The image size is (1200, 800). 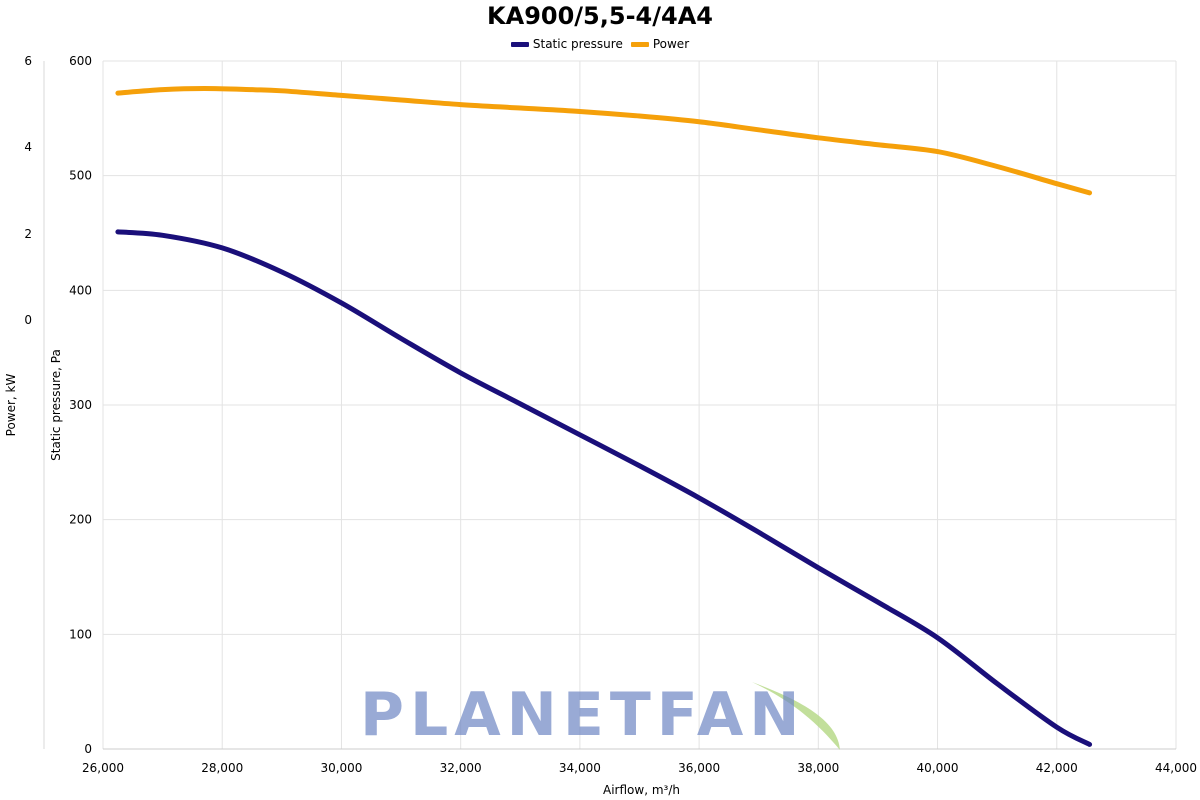 I want to click on x-tick-label: 44,000, so click(x=1176, y=768).